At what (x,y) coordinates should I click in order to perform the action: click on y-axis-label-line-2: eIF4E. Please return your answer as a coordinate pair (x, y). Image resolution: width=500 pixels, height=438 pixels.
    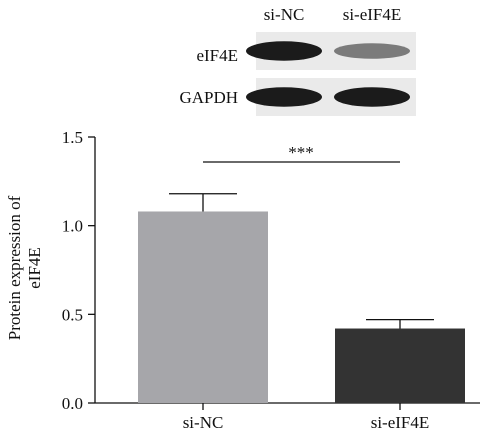
    Looking at the image, I should click on (34, 268).